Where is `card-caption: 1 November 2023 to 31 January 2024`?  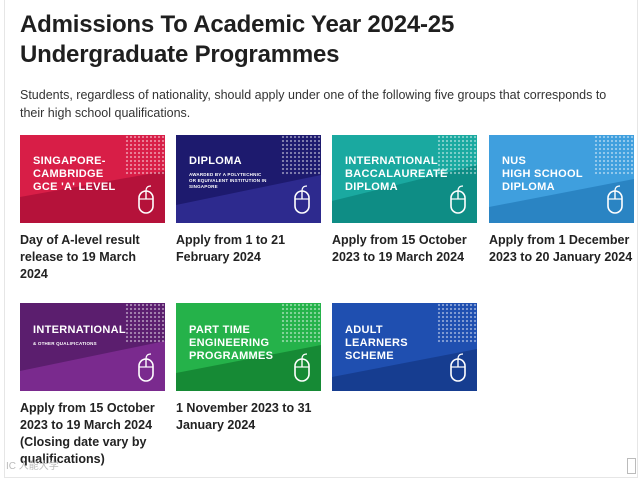 card-caption: 1 November 2023 to 31 January 2024 is located at coordinates (244, 416).